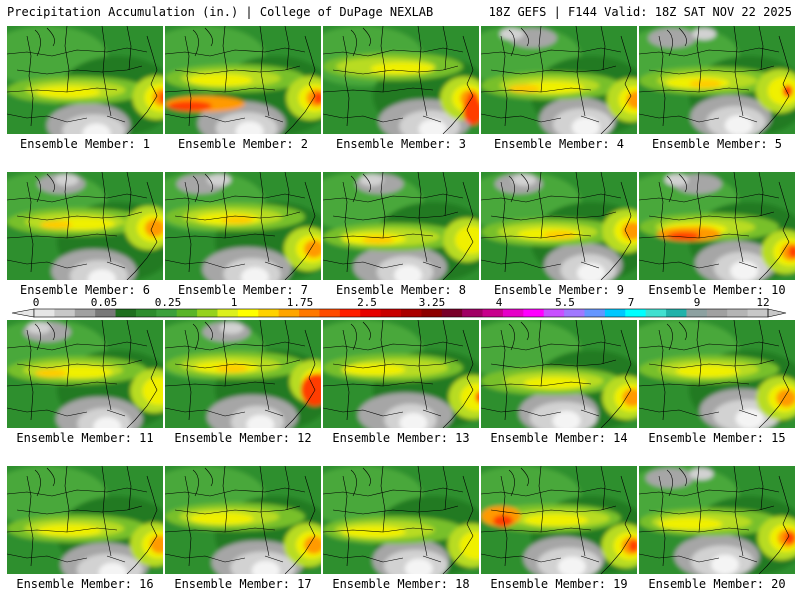 The image size is (800, 600). Describe the element at coordinates (559, 290) in the screenshot. I see `member-label: Ensemble Member: 9` at that location.